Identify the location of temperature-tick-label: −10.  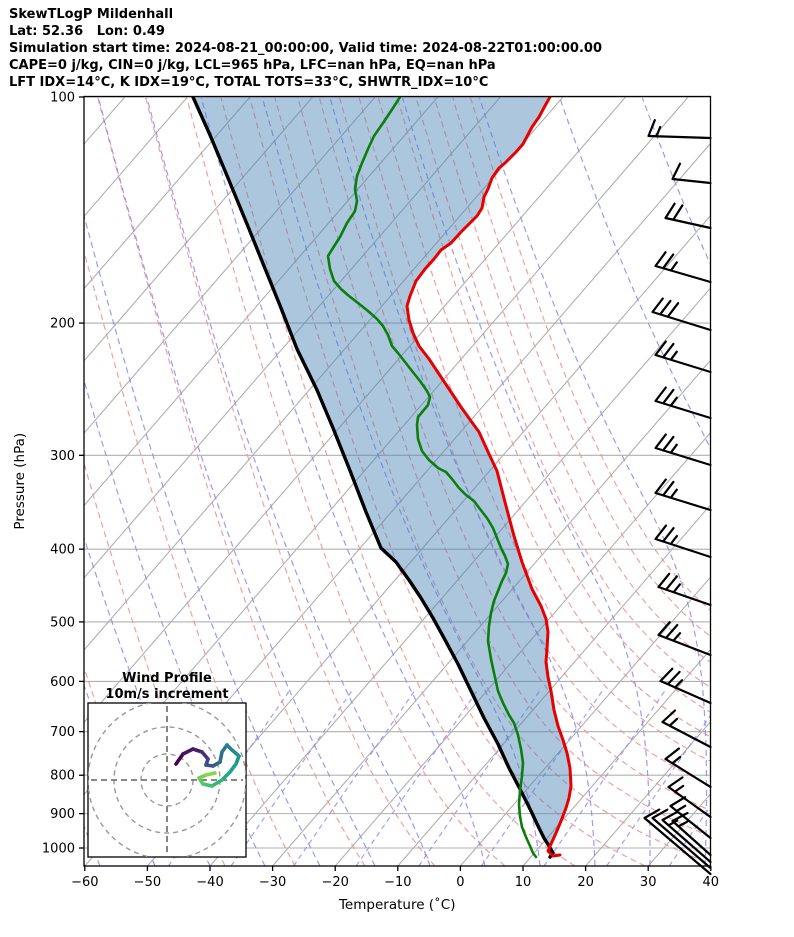
(397, 882).